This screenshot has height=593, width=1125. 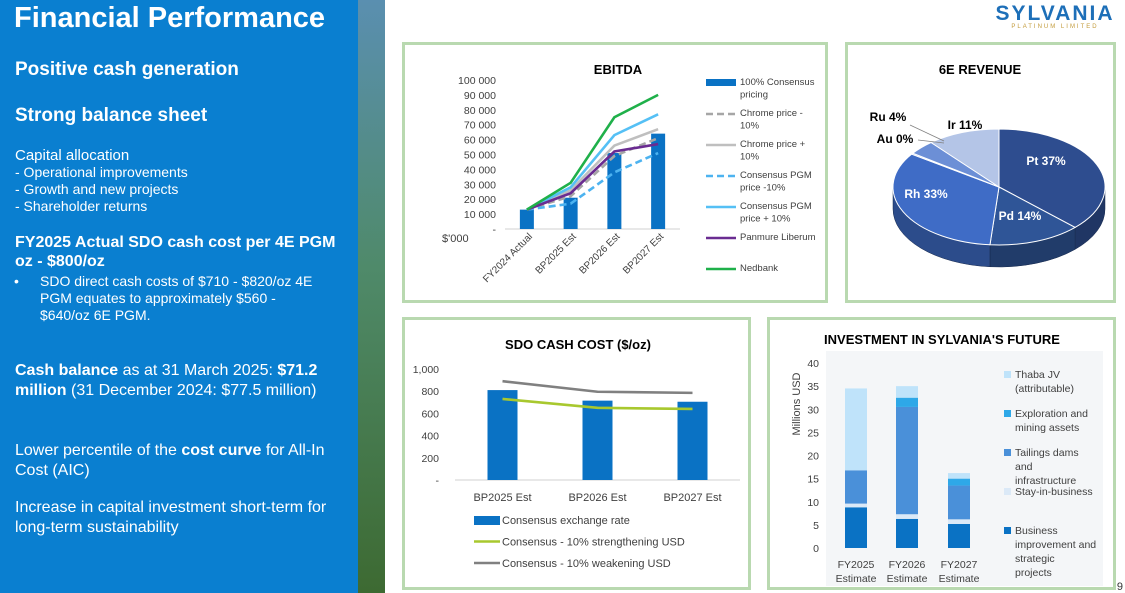 What do you see at coordinates (778, 237) in the screenshot?
I see `legend-label: Panmure Liberum` at bounding box center [778, 237].